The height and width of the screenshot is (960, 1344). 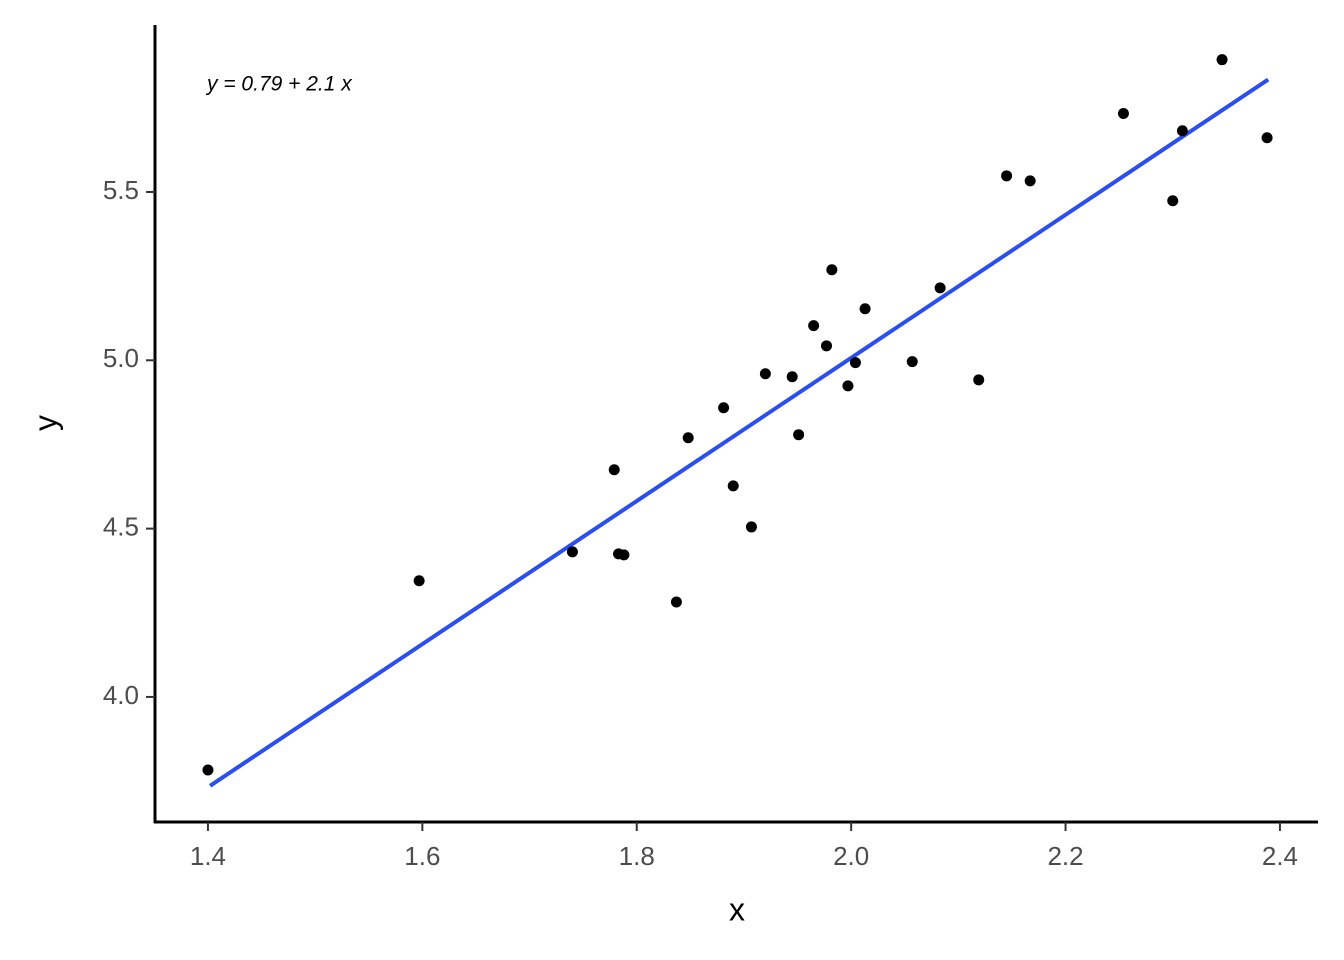 I want to click on equation-annotation: y = 0.79 + 2.1 x, so click(x=279, y=84).